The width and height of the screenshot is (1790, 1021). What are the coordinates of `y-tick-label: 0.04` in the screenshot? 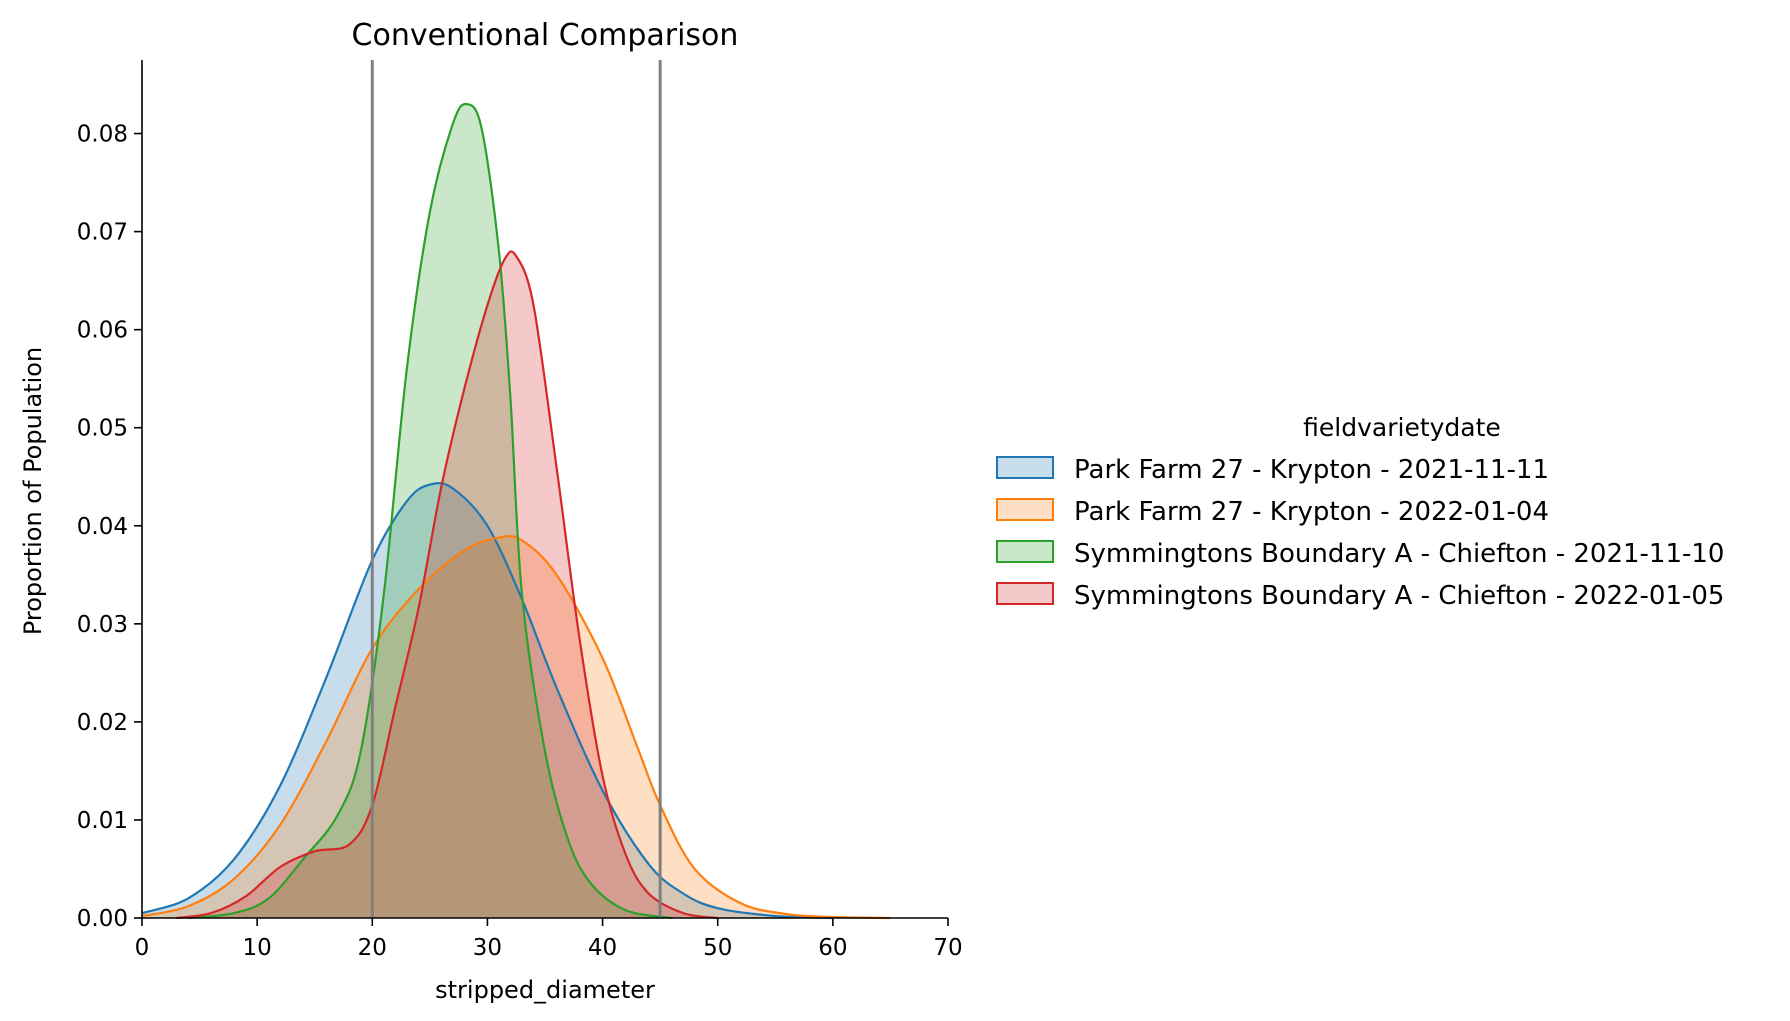 It's located at (102, 527).